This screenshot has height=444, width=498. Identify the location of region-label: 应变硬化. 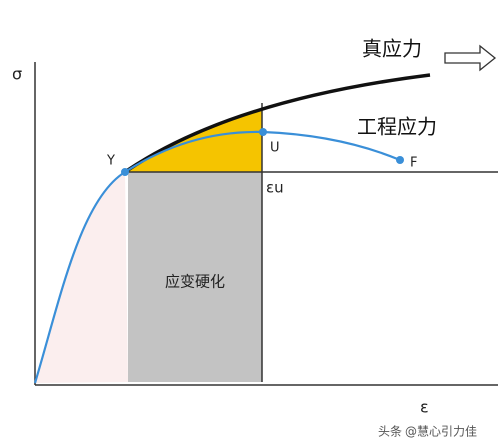
(195, 282).